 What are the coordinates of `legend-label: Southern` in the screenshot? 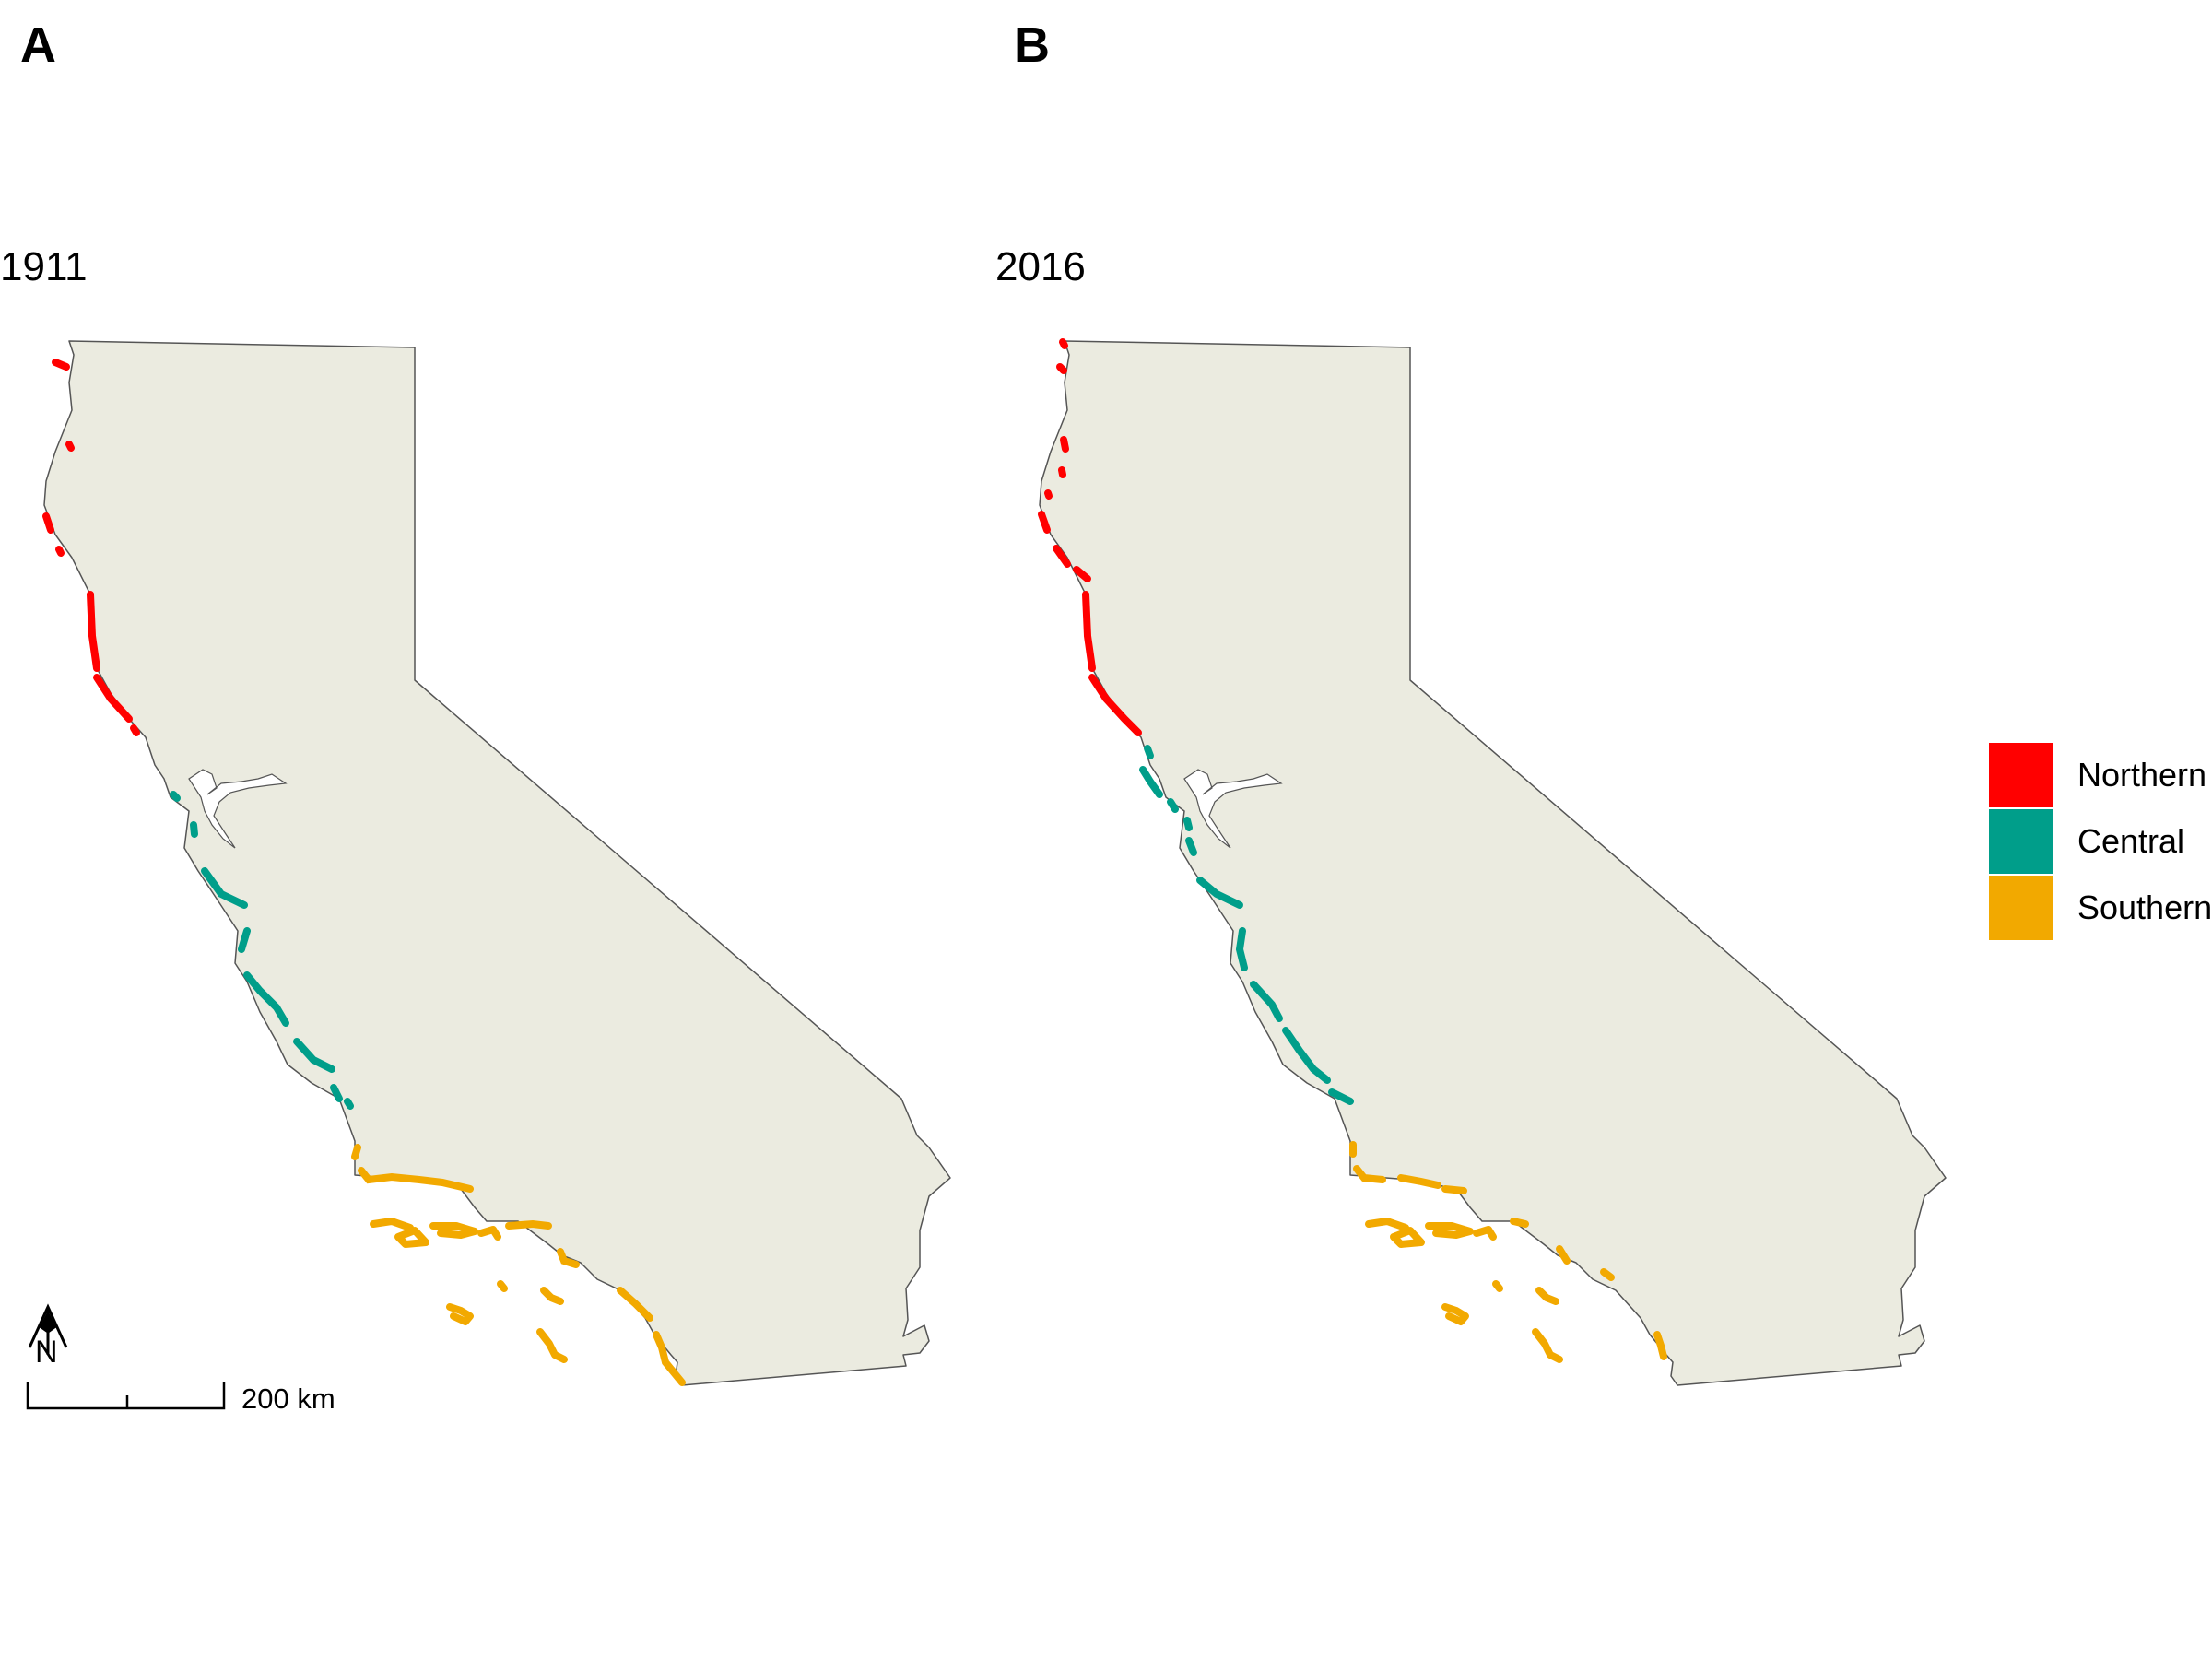 It's located at (2144, 907).